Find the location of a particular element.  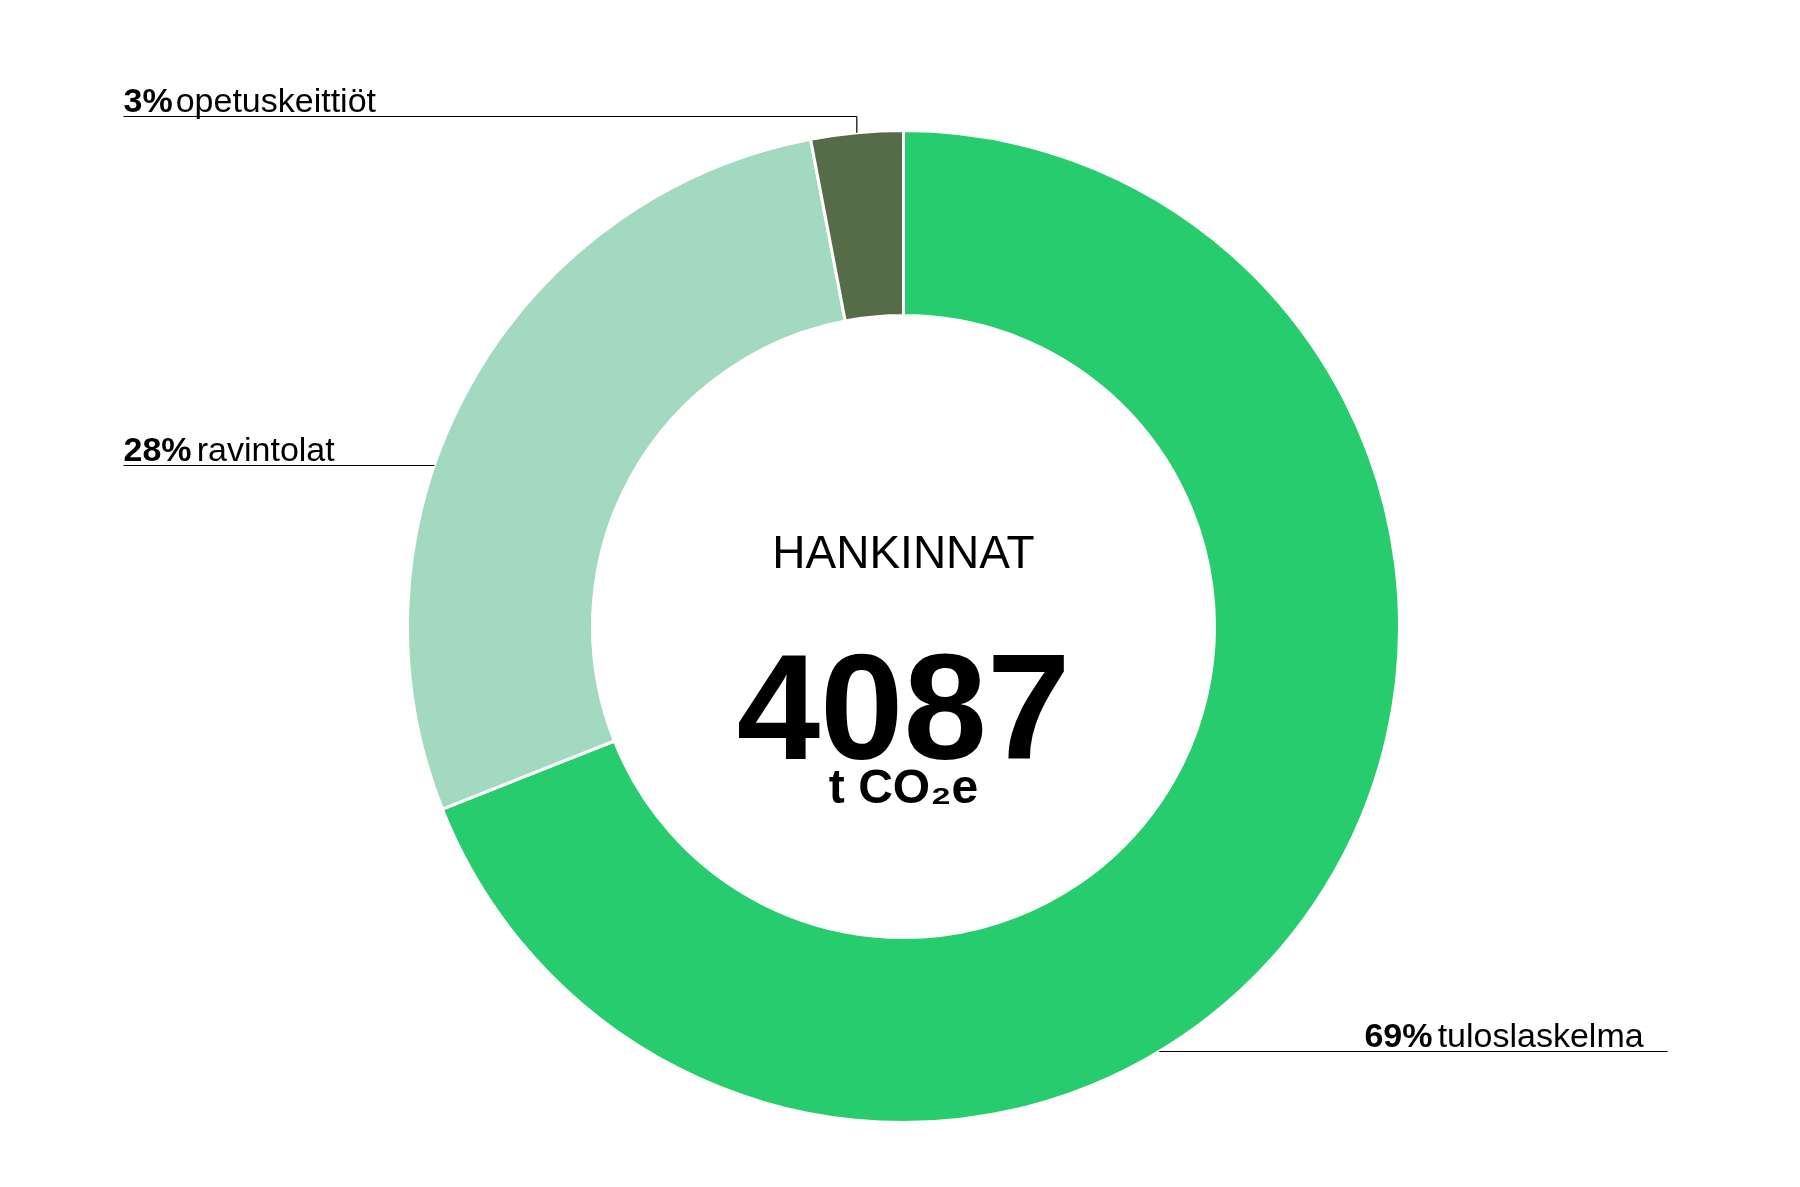

slice-label: tuloslaskelma is located at coordinates (1540, 1034).